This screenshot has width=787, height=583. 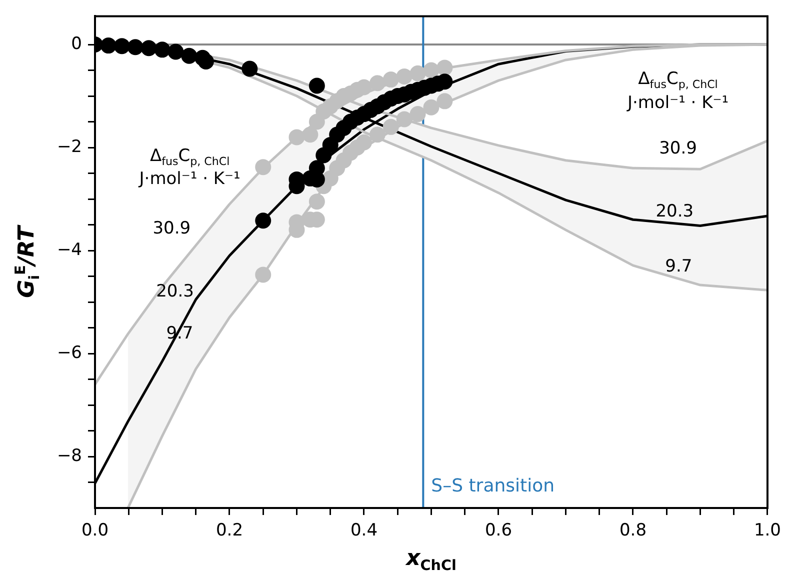 I want to click on x-tick-label: 0.8, so click(x=633, y=530).